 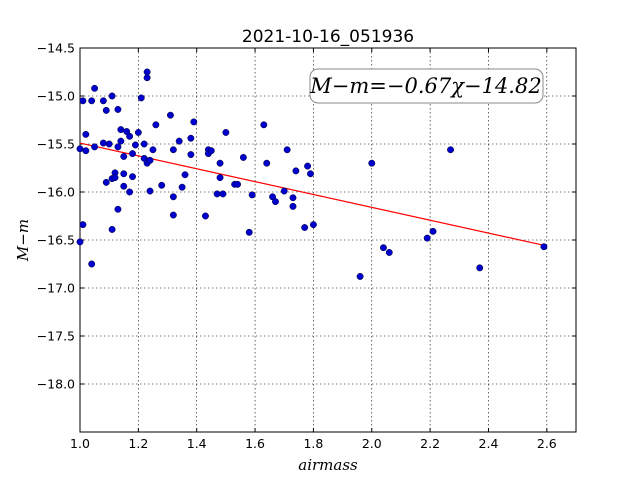 What do you see at coordinates (56, 48) in the screenshot?
I see `y-tick-label: −14.5` at bounding box center [56, 48].